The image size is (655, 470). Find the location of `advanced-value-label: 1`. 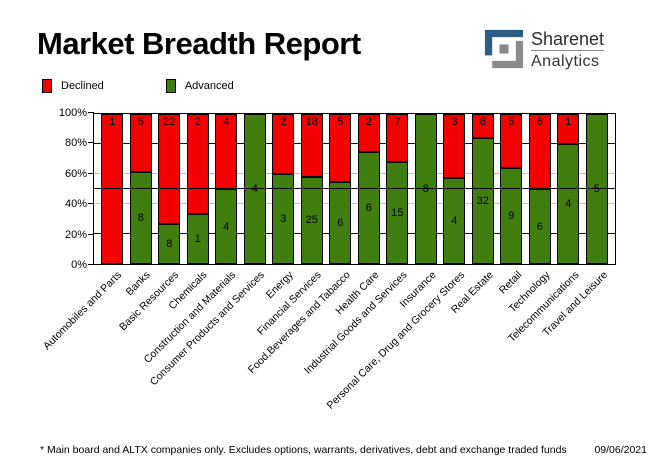

advanced-value-label: 1 is located at coordinates (197, 239).